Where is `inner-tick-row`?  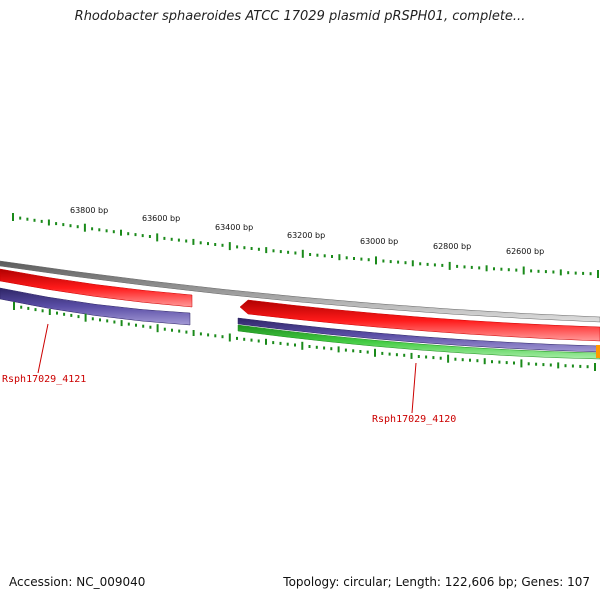 inner-tick-row is located at coordinates (304, 336).